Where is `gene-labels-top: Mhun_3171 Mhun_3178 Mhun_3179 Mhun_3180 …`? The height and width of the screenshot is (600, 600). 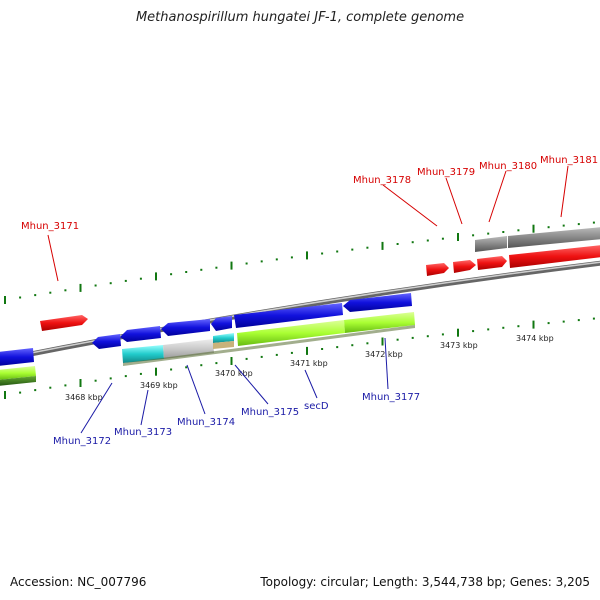 gene-labels-top: Mhun_3171 Mhun_3178 Mhun_3179 Mhun_3180 … is located at coordinates (309, 193).